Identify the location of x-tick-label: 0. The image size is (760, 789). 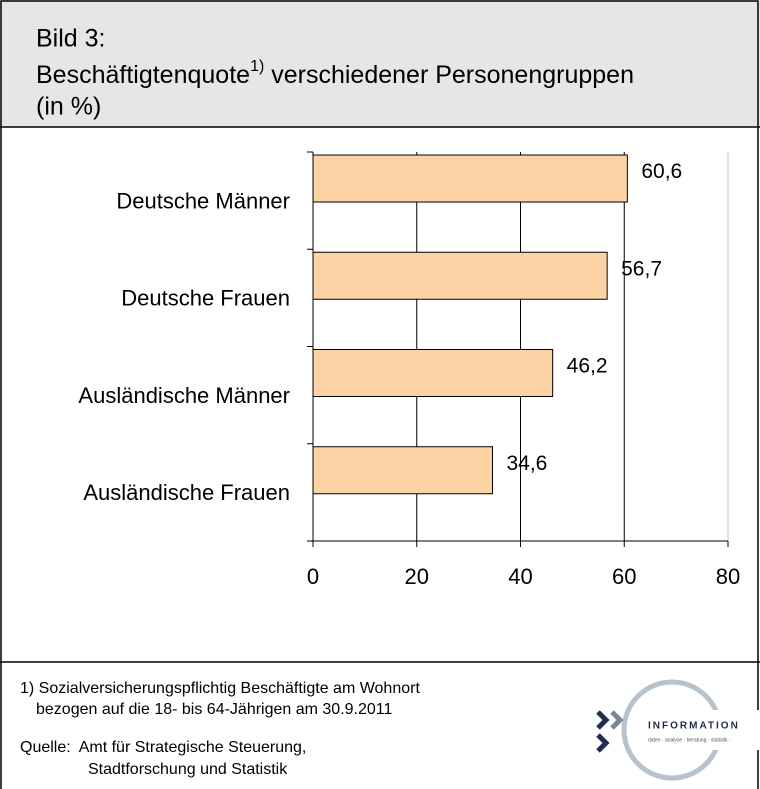
(313, 576).